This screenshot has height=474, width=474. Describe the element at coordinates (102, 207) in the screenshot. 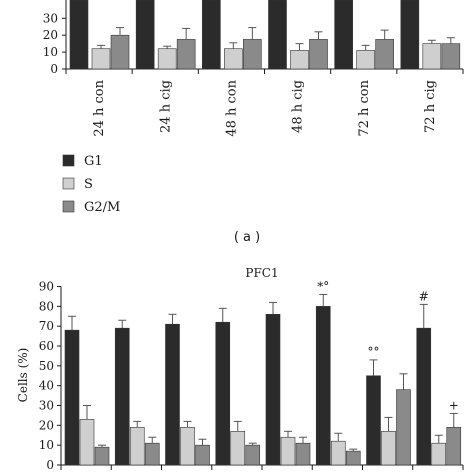

I see `legend-label-g2m: G2/M` at that location.